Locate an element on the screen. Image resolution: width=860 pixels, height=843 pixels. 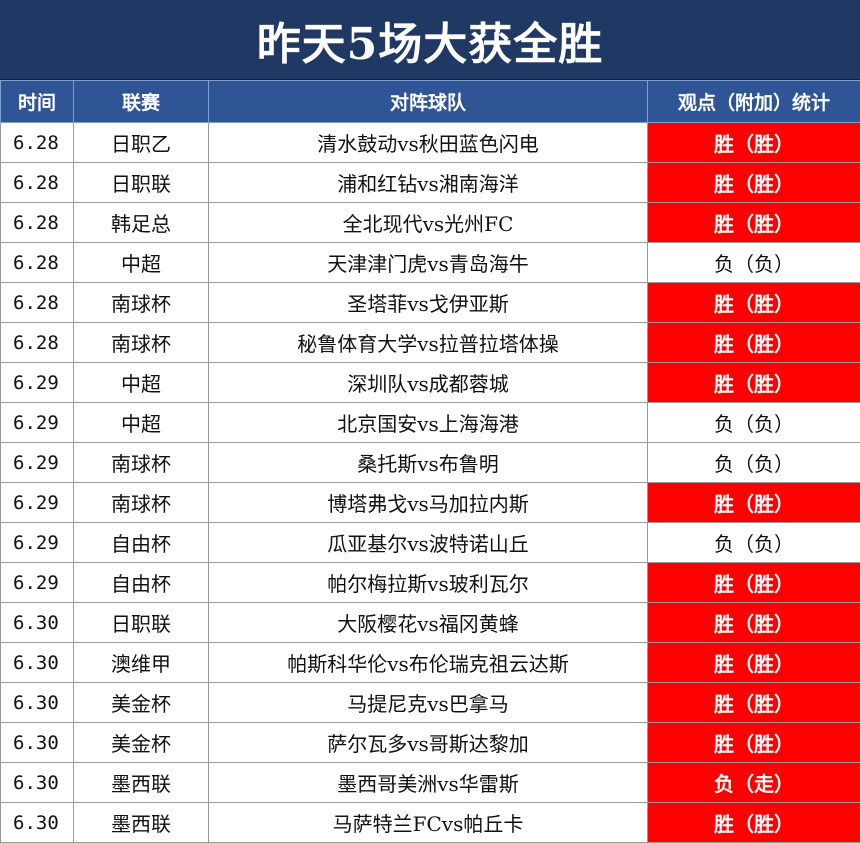
match-cell: 全北现代vs光州FC is located at coordinates (428, 223).